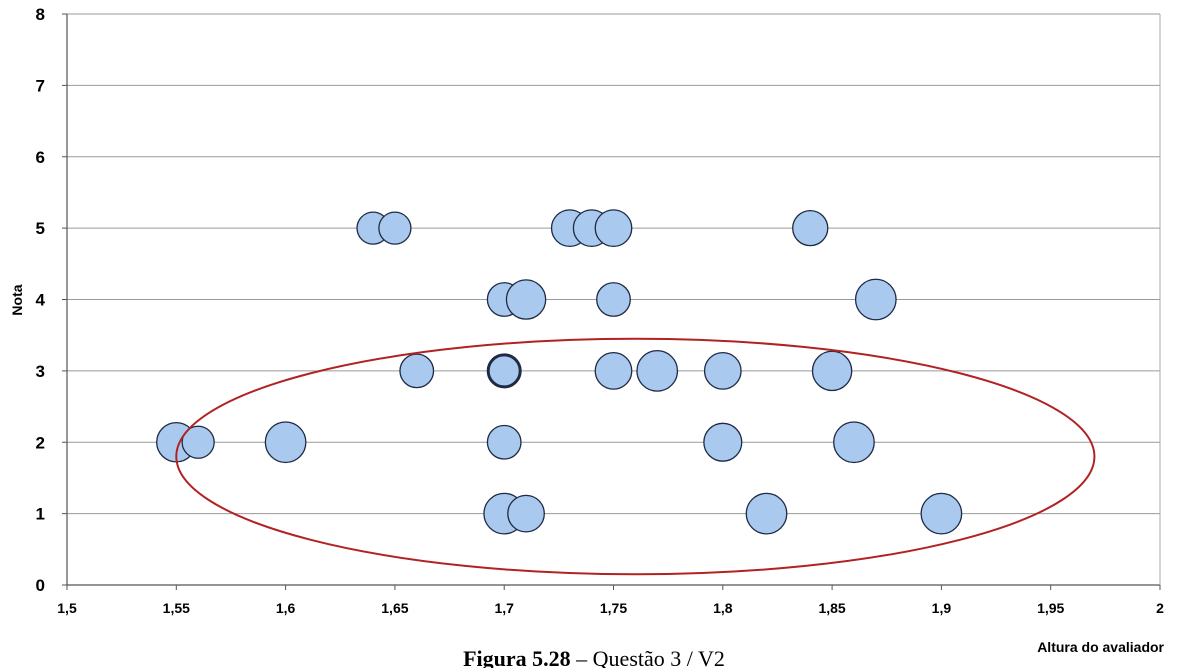  Describe the element at coordinates (1100, 647) in the screenshot. I see `x-axis-label: Altura do avaliador` at that location.